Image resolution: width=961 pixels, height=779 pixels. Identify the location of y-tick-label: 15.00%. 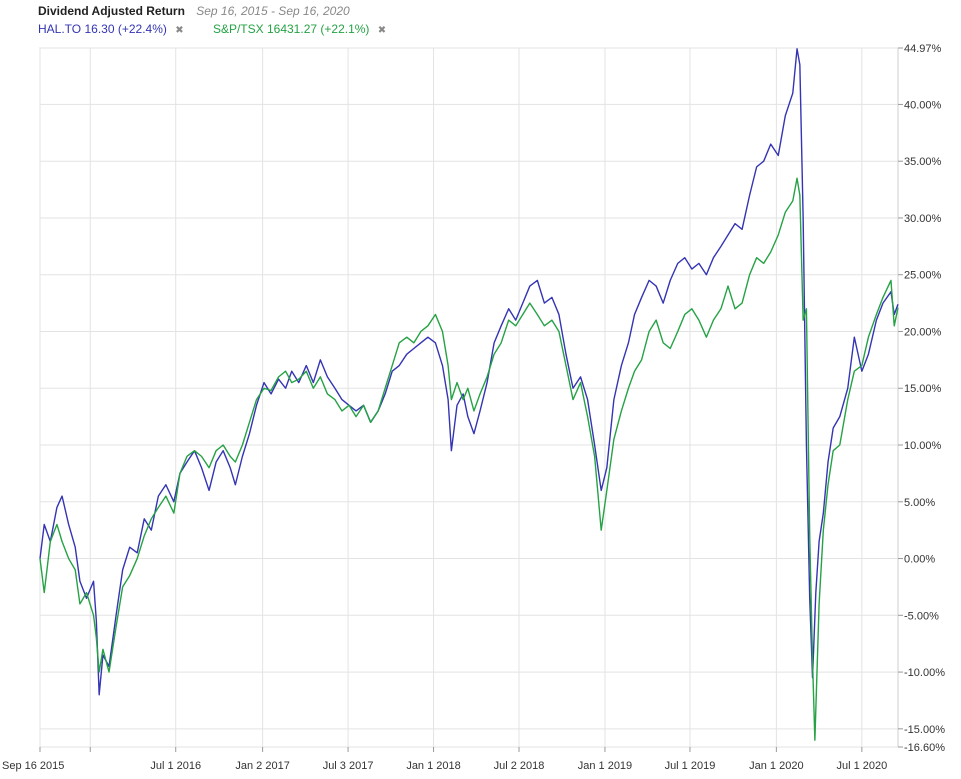
(923, 389).